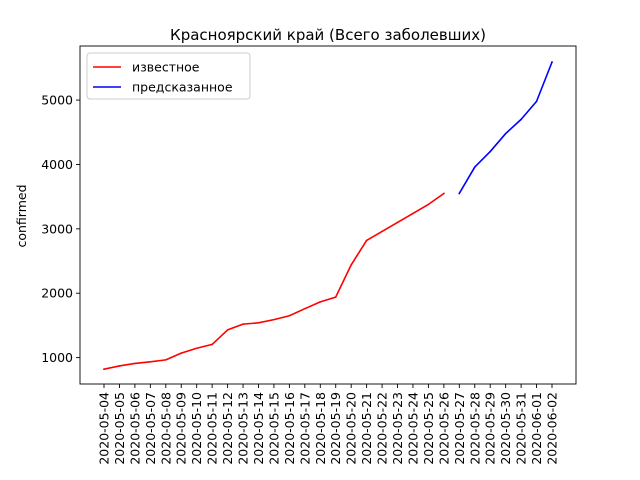 The image size is (640, 480). Describe the element at coordinates (166, 67) in the screenshot. I see `legend-label-0: известное` at that location.